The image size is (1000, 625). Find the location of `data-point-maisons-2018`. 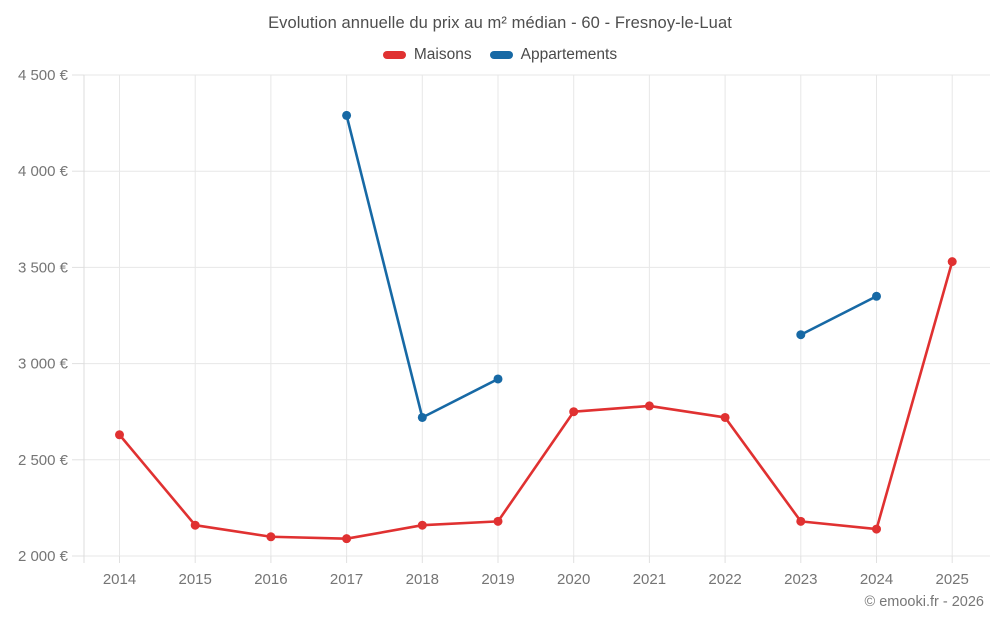

data-point-maisons-2018 is located at coordinates (422, 525).